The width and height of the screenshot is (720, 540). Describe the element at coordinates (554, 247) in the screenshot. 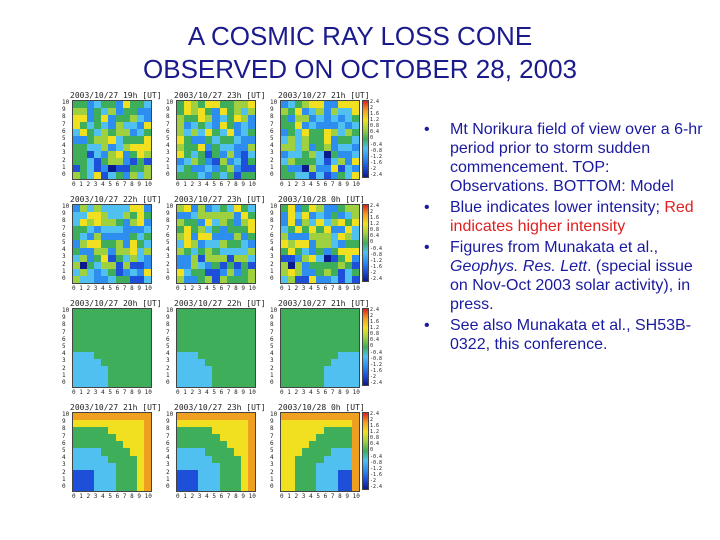

I see `bullet-text: Figures from Munakata et al.,` at that location.